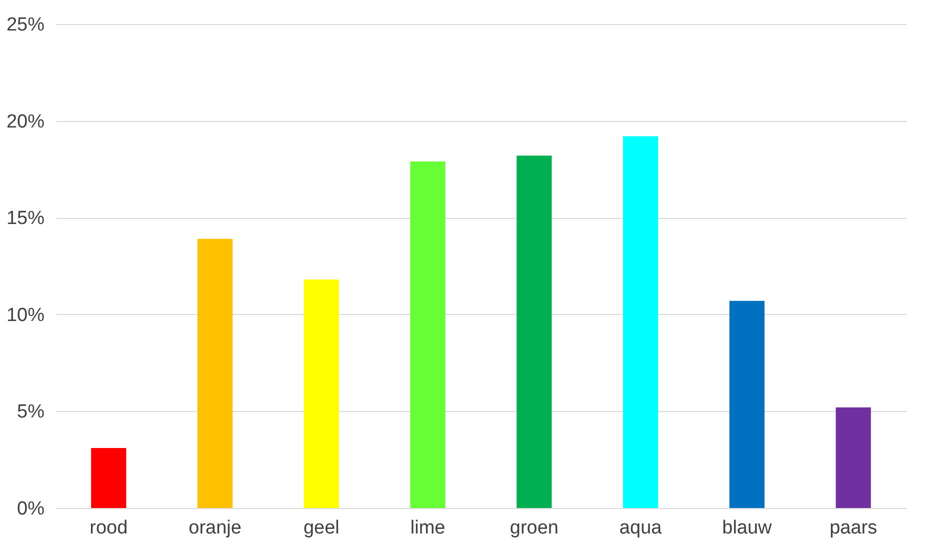 This screenshot has height=548, width=926. Describe the element at coordinates (321, 528) in the screenshot. I see `x-tick-label: geel` at that location.